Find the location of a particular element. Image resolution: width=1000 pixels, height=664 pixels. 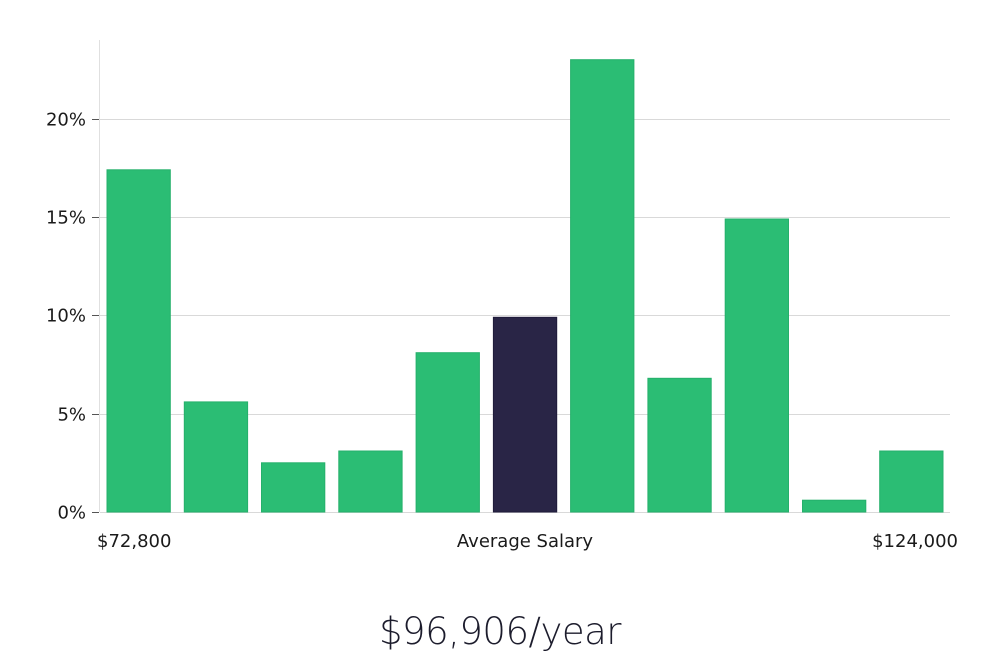

y-tick-label: 0% is located at coordinates (71, 513).